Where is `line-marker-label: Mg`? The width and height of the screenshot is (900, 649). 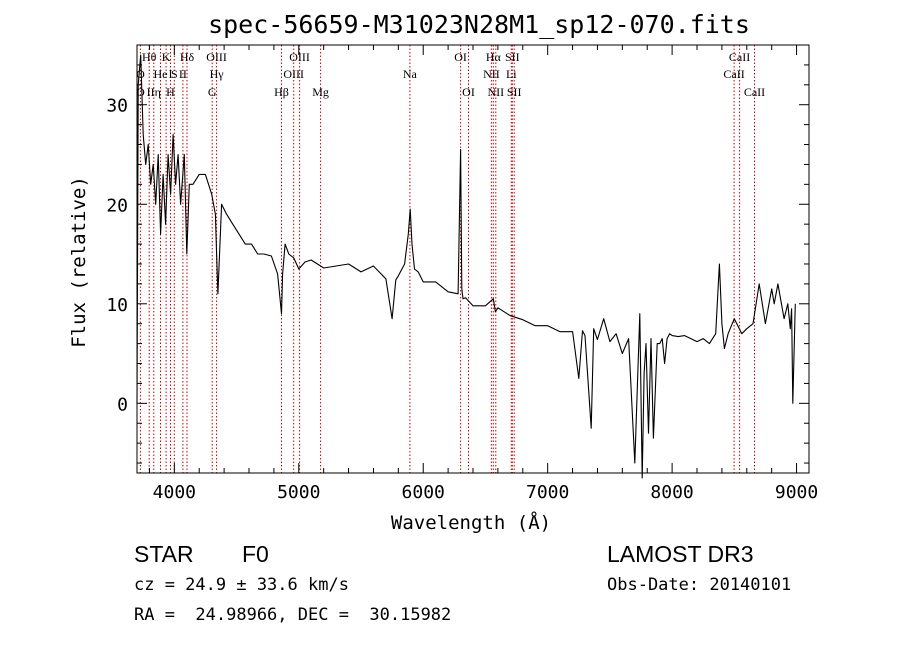
line-marker-label: Mg is located at coordinates (320, 92).